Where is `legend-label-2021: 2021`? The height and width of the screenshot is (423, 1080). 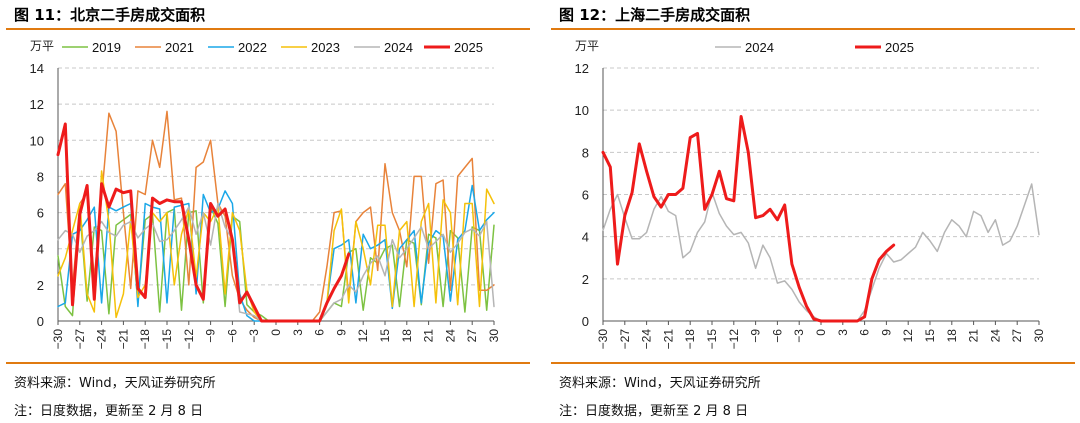 legend-label-2021: 2021 is located at coordinates (179, 47).